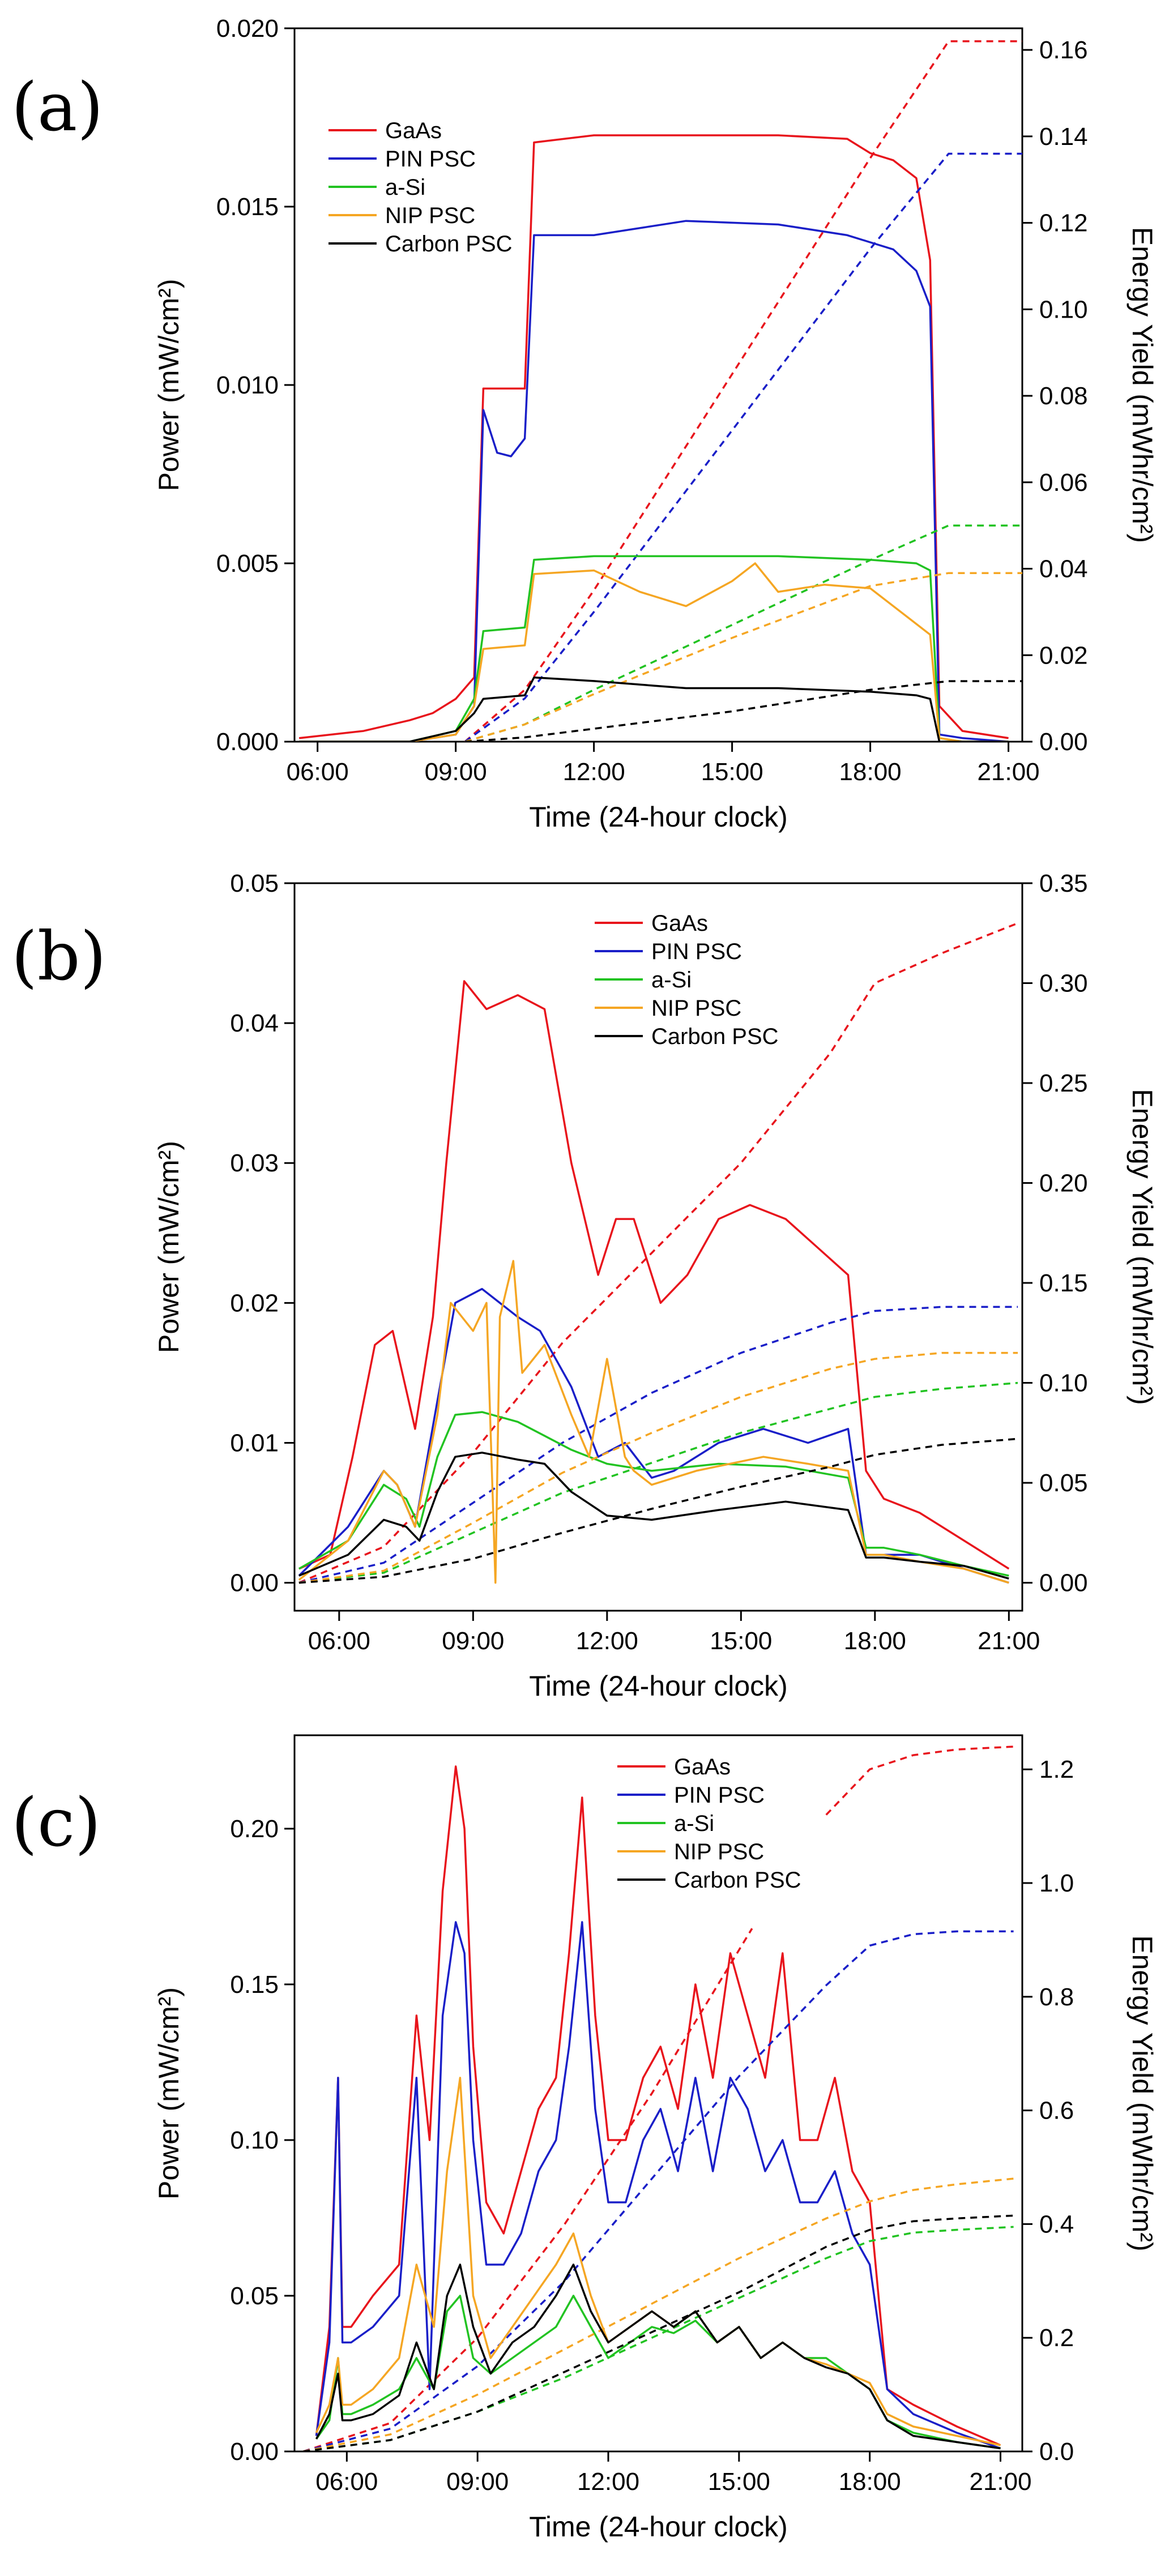 The width and height of the screenshot is (1165, 2576). What do you see at coordinates (254, 2140) in the screenshot?
I see `y-tick-label: 0.10` at bounding box center [254, 2140].